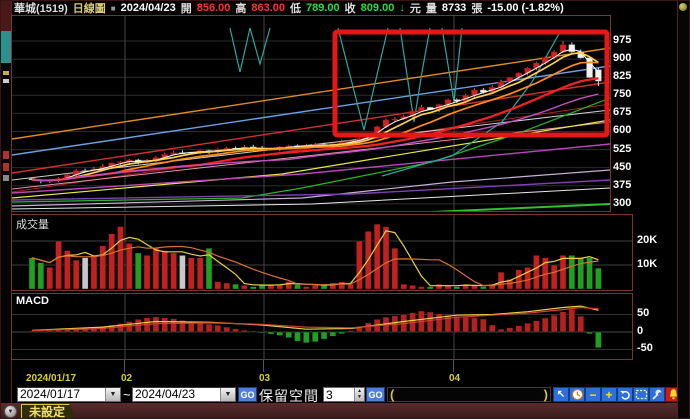  What do you see at coordinates (148, 8) in the screenshot?
I see `quote-field-3: 2024/04/23` at bounding box center [148, 8].